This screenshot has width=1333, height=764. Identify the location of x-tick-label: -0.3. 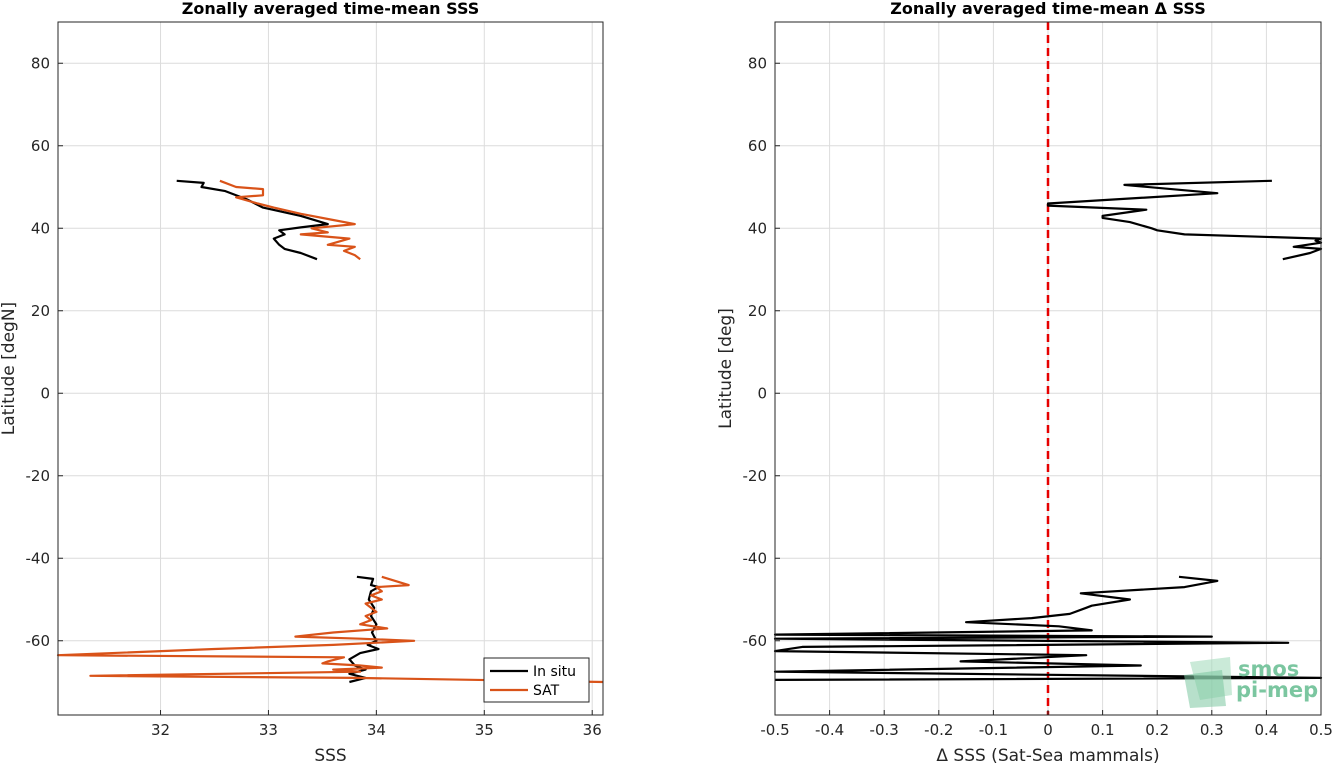
(884, 730).